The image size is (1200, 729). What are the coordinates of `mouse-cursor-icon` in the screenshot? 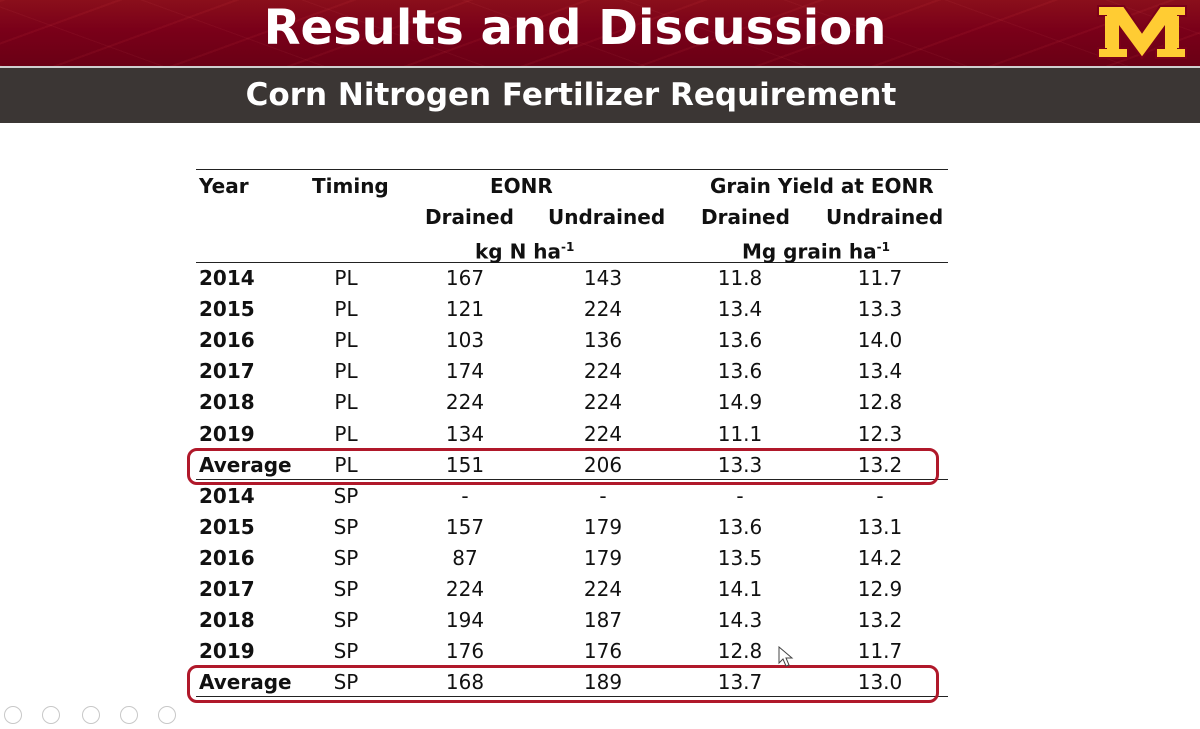 It's located at (786, 656).